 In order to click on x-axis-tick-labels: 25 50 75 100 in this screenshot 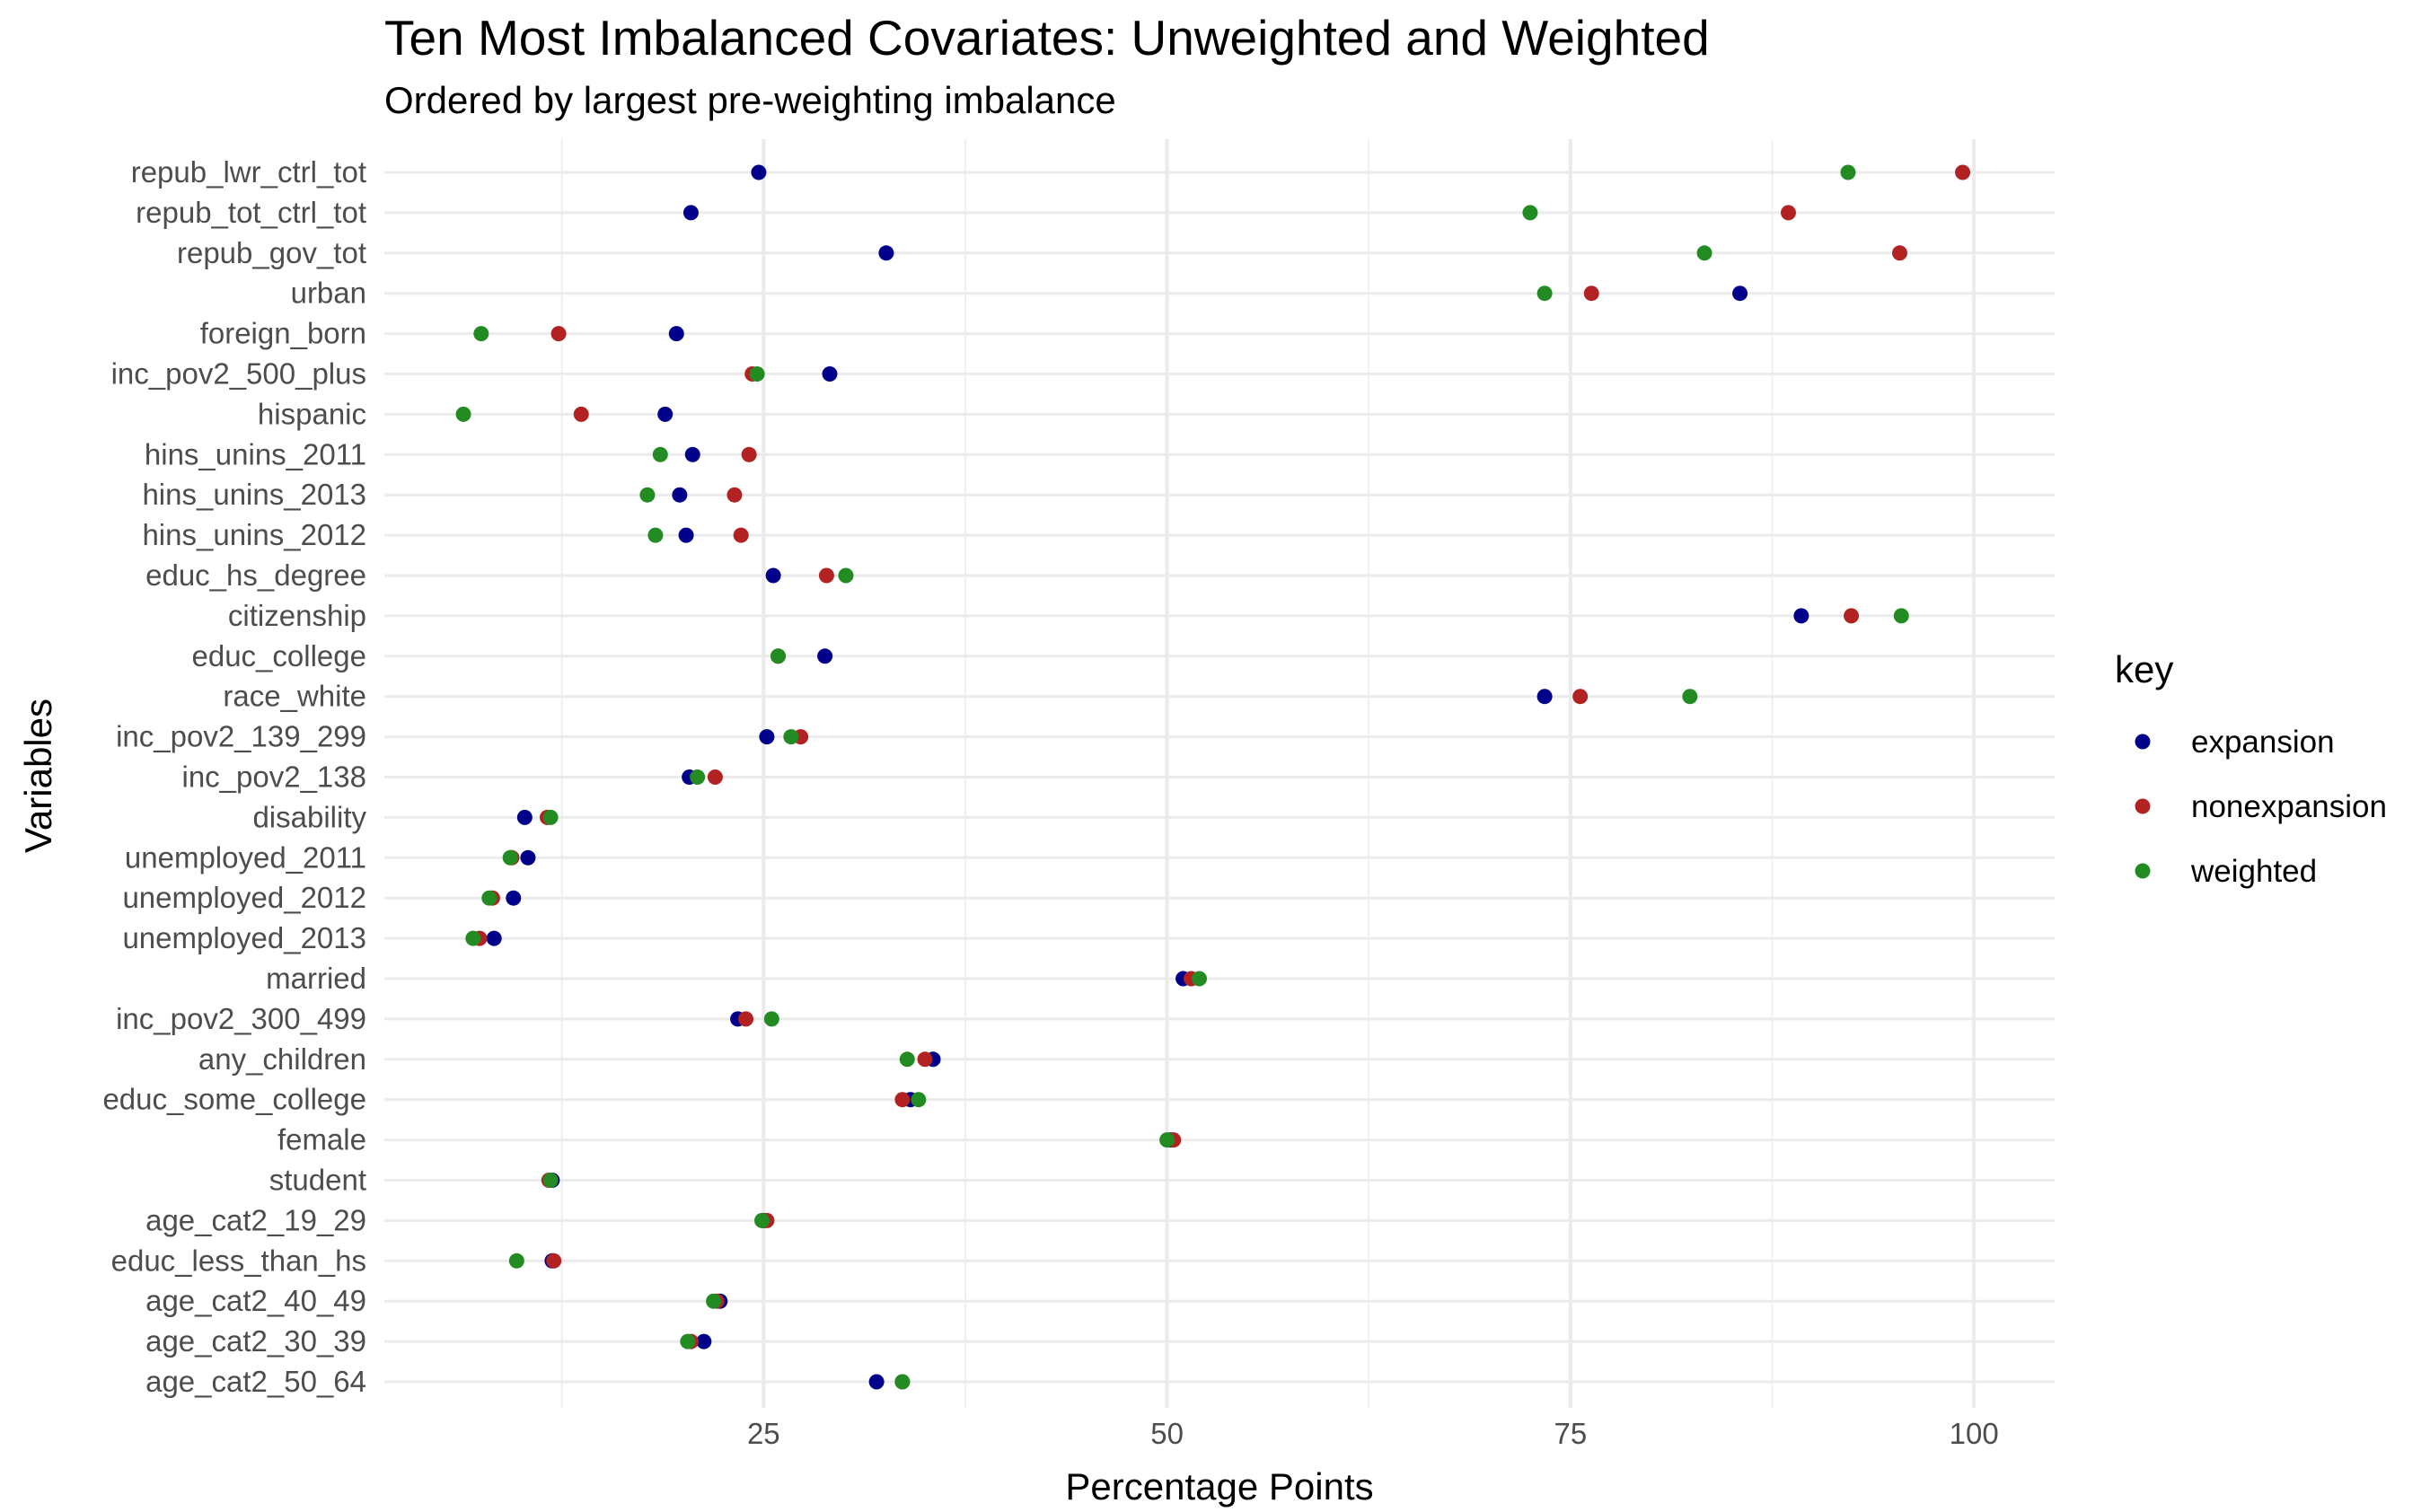, I will do `click(1373, 1433)`.